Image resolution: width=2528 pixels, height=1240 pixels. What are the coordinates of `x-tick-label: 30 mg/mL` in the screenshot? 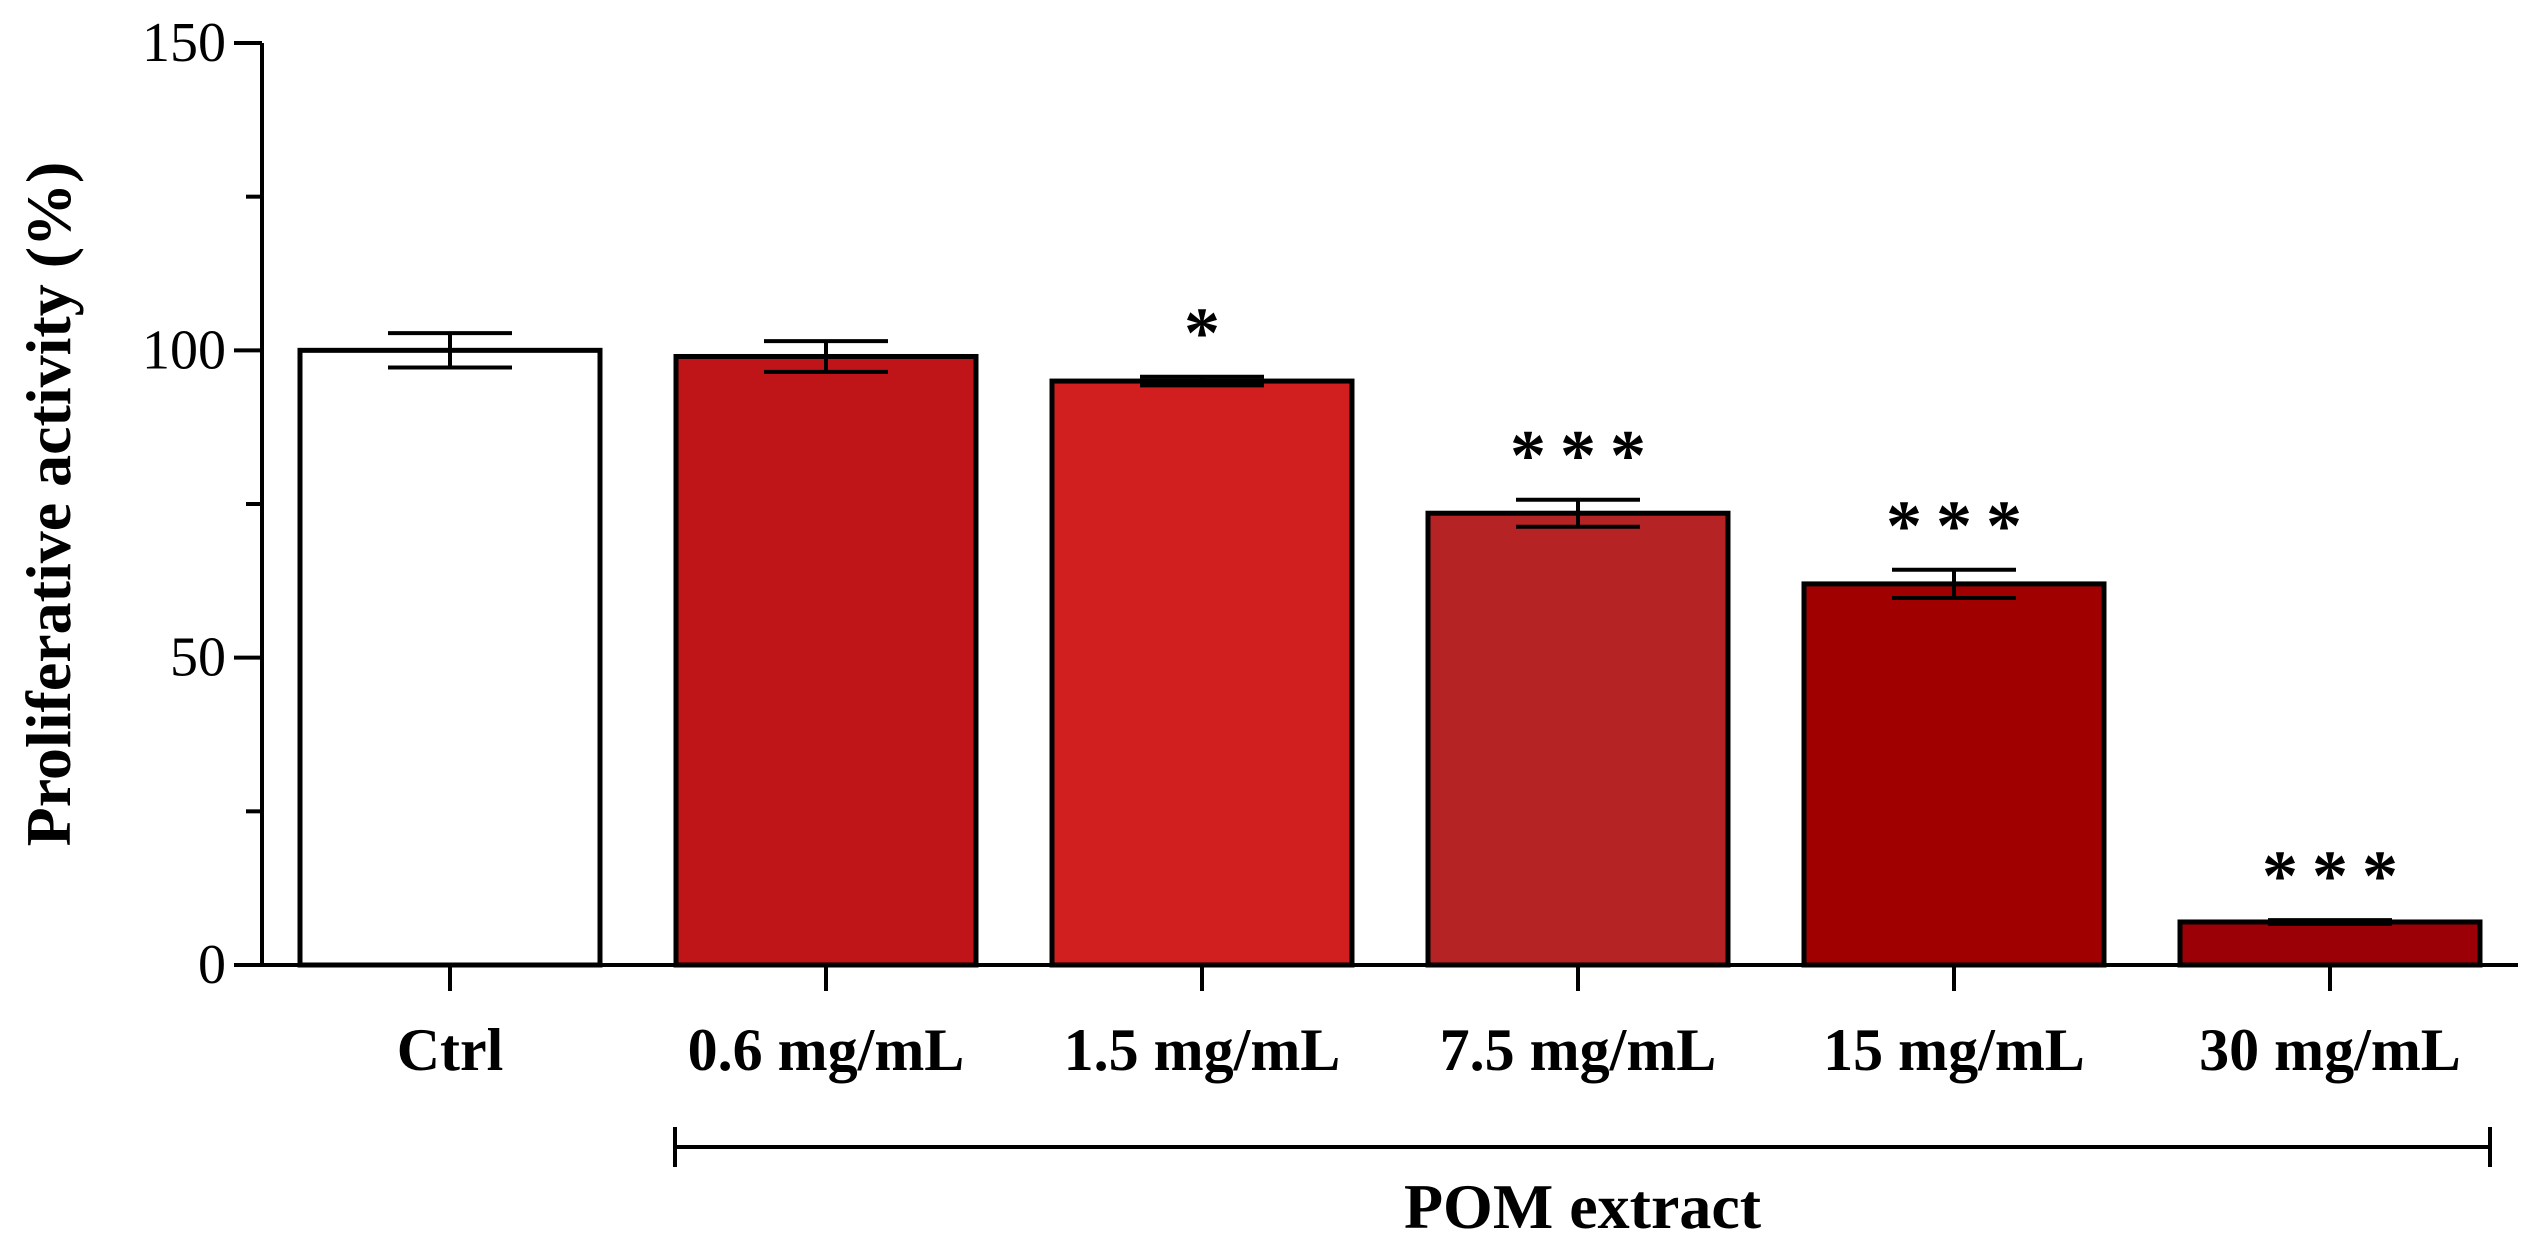 It's located at (2330, 1050).